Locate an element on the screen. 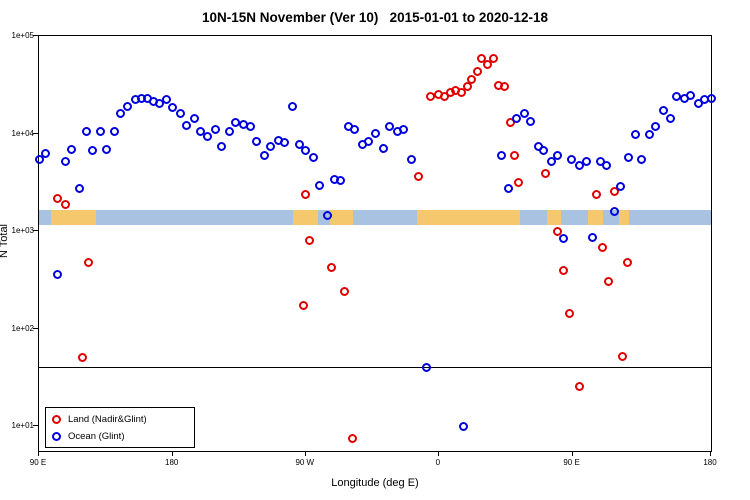 The height and width of the screenshot is (500, 750). legend-item: Ocean (Glint) is located at coordinates (123, 436).